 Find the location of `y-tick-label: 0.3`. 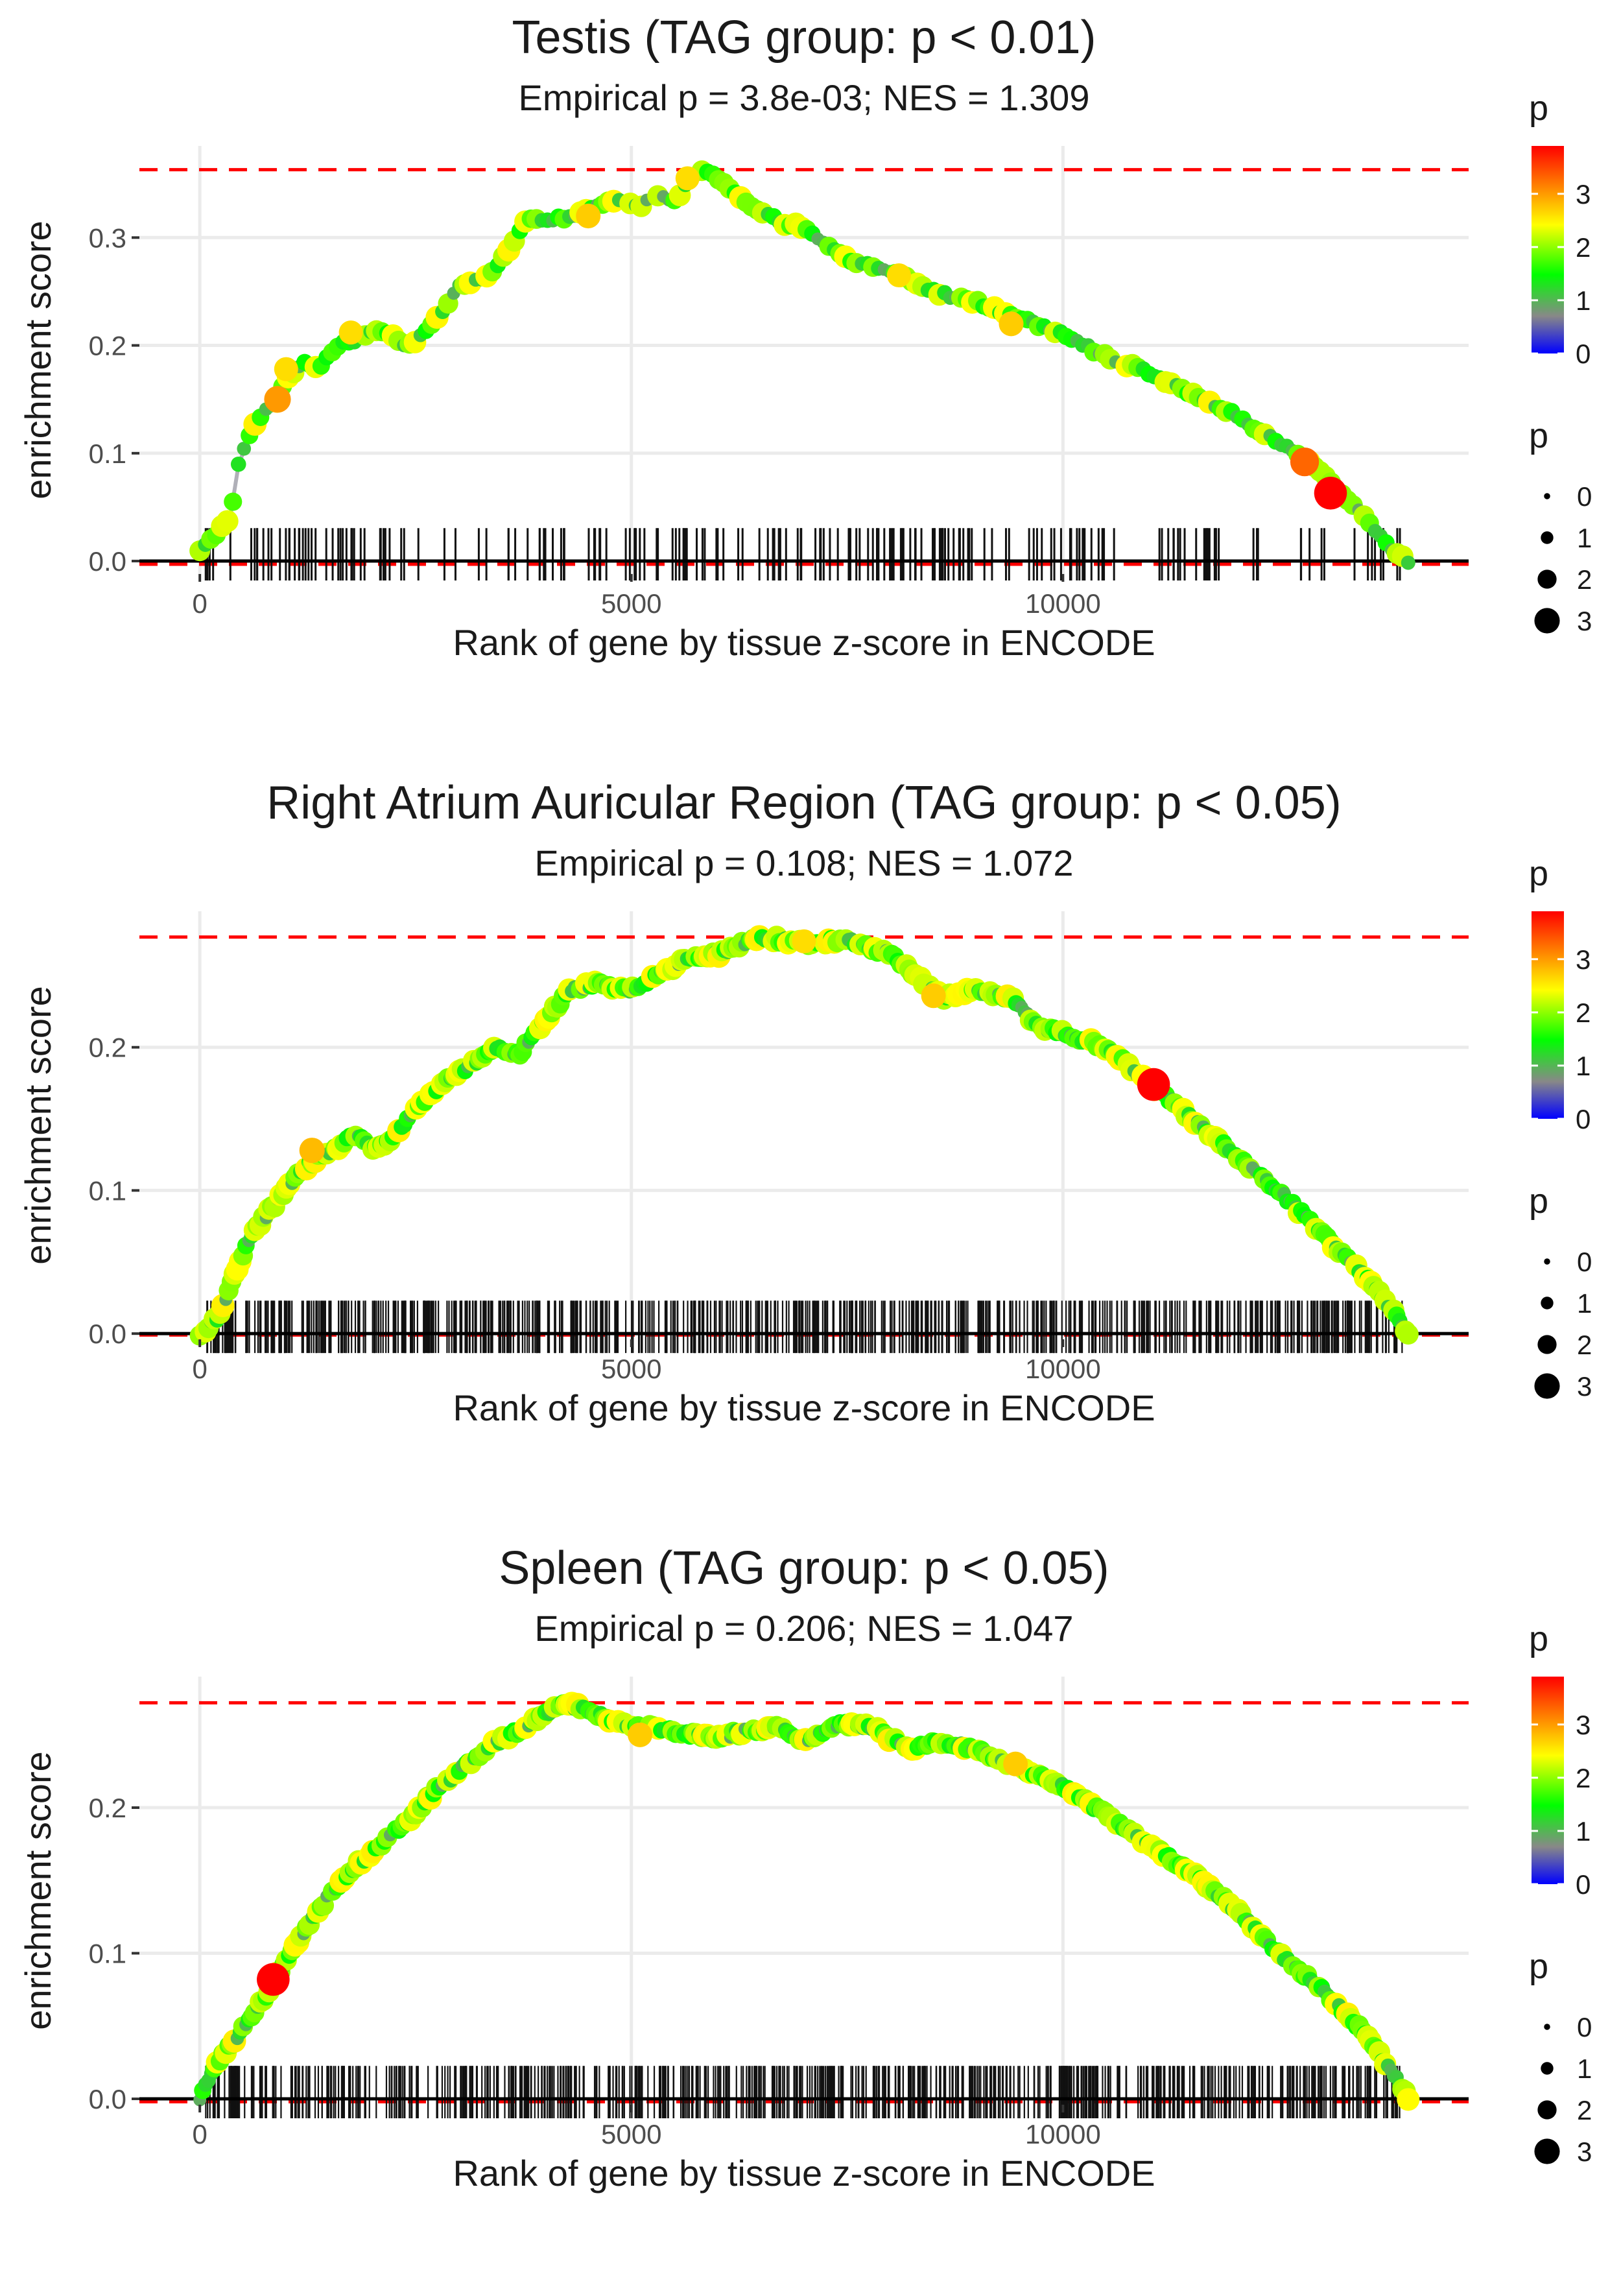

y-tick-label: 0.3 is located at coordinates (107, 237).